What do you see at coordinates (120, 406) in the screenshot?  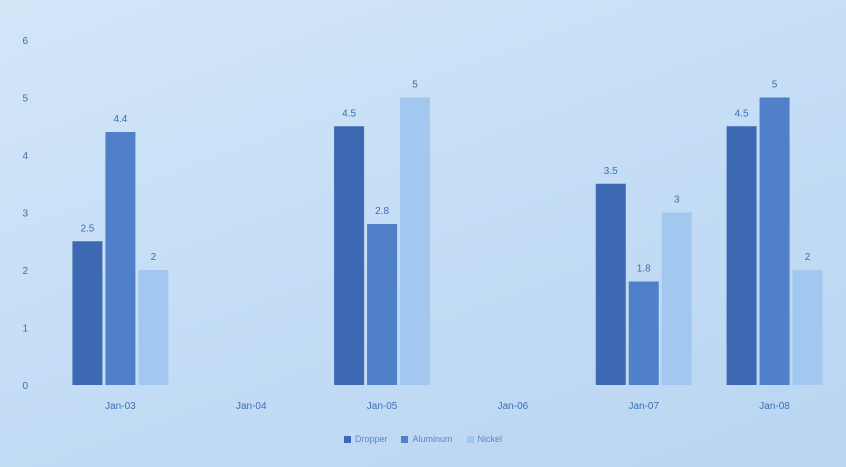 I see `x-tick-label: Jan-03` at bounding box center [120, 406].